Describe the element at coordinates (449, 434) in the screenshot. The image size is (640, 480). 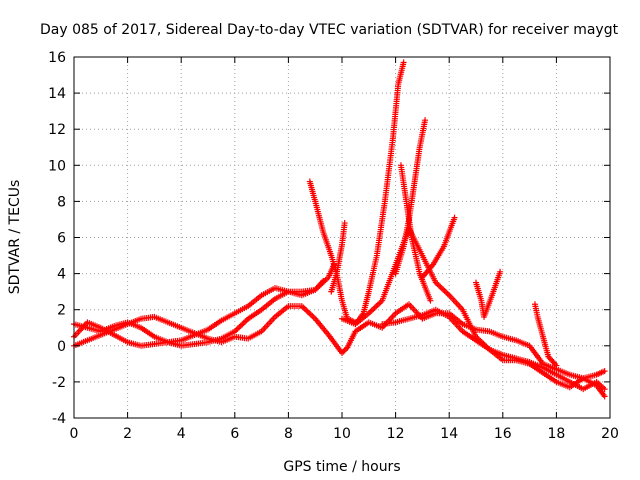
I see `x-tick-label: 14` at that location.